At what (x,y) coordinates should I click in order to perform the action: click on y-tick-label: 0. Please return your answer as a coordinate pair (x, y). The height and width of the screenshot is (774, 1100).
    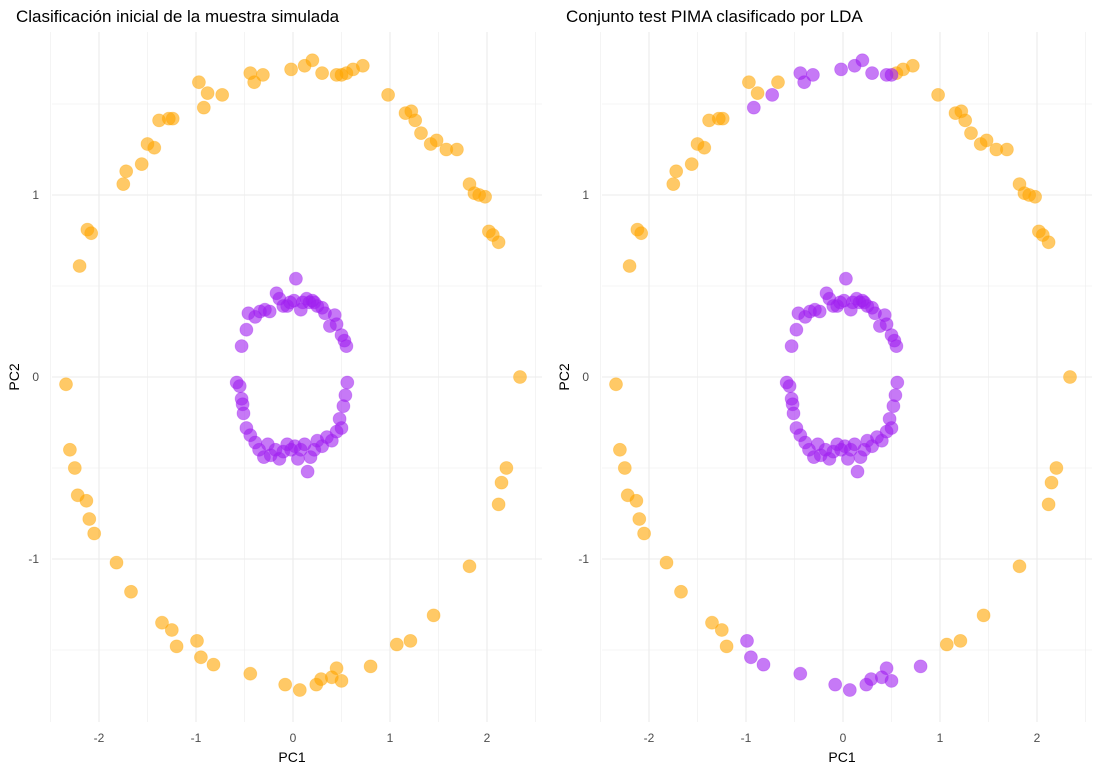
    Looking at the image, I should click on (585, 377).